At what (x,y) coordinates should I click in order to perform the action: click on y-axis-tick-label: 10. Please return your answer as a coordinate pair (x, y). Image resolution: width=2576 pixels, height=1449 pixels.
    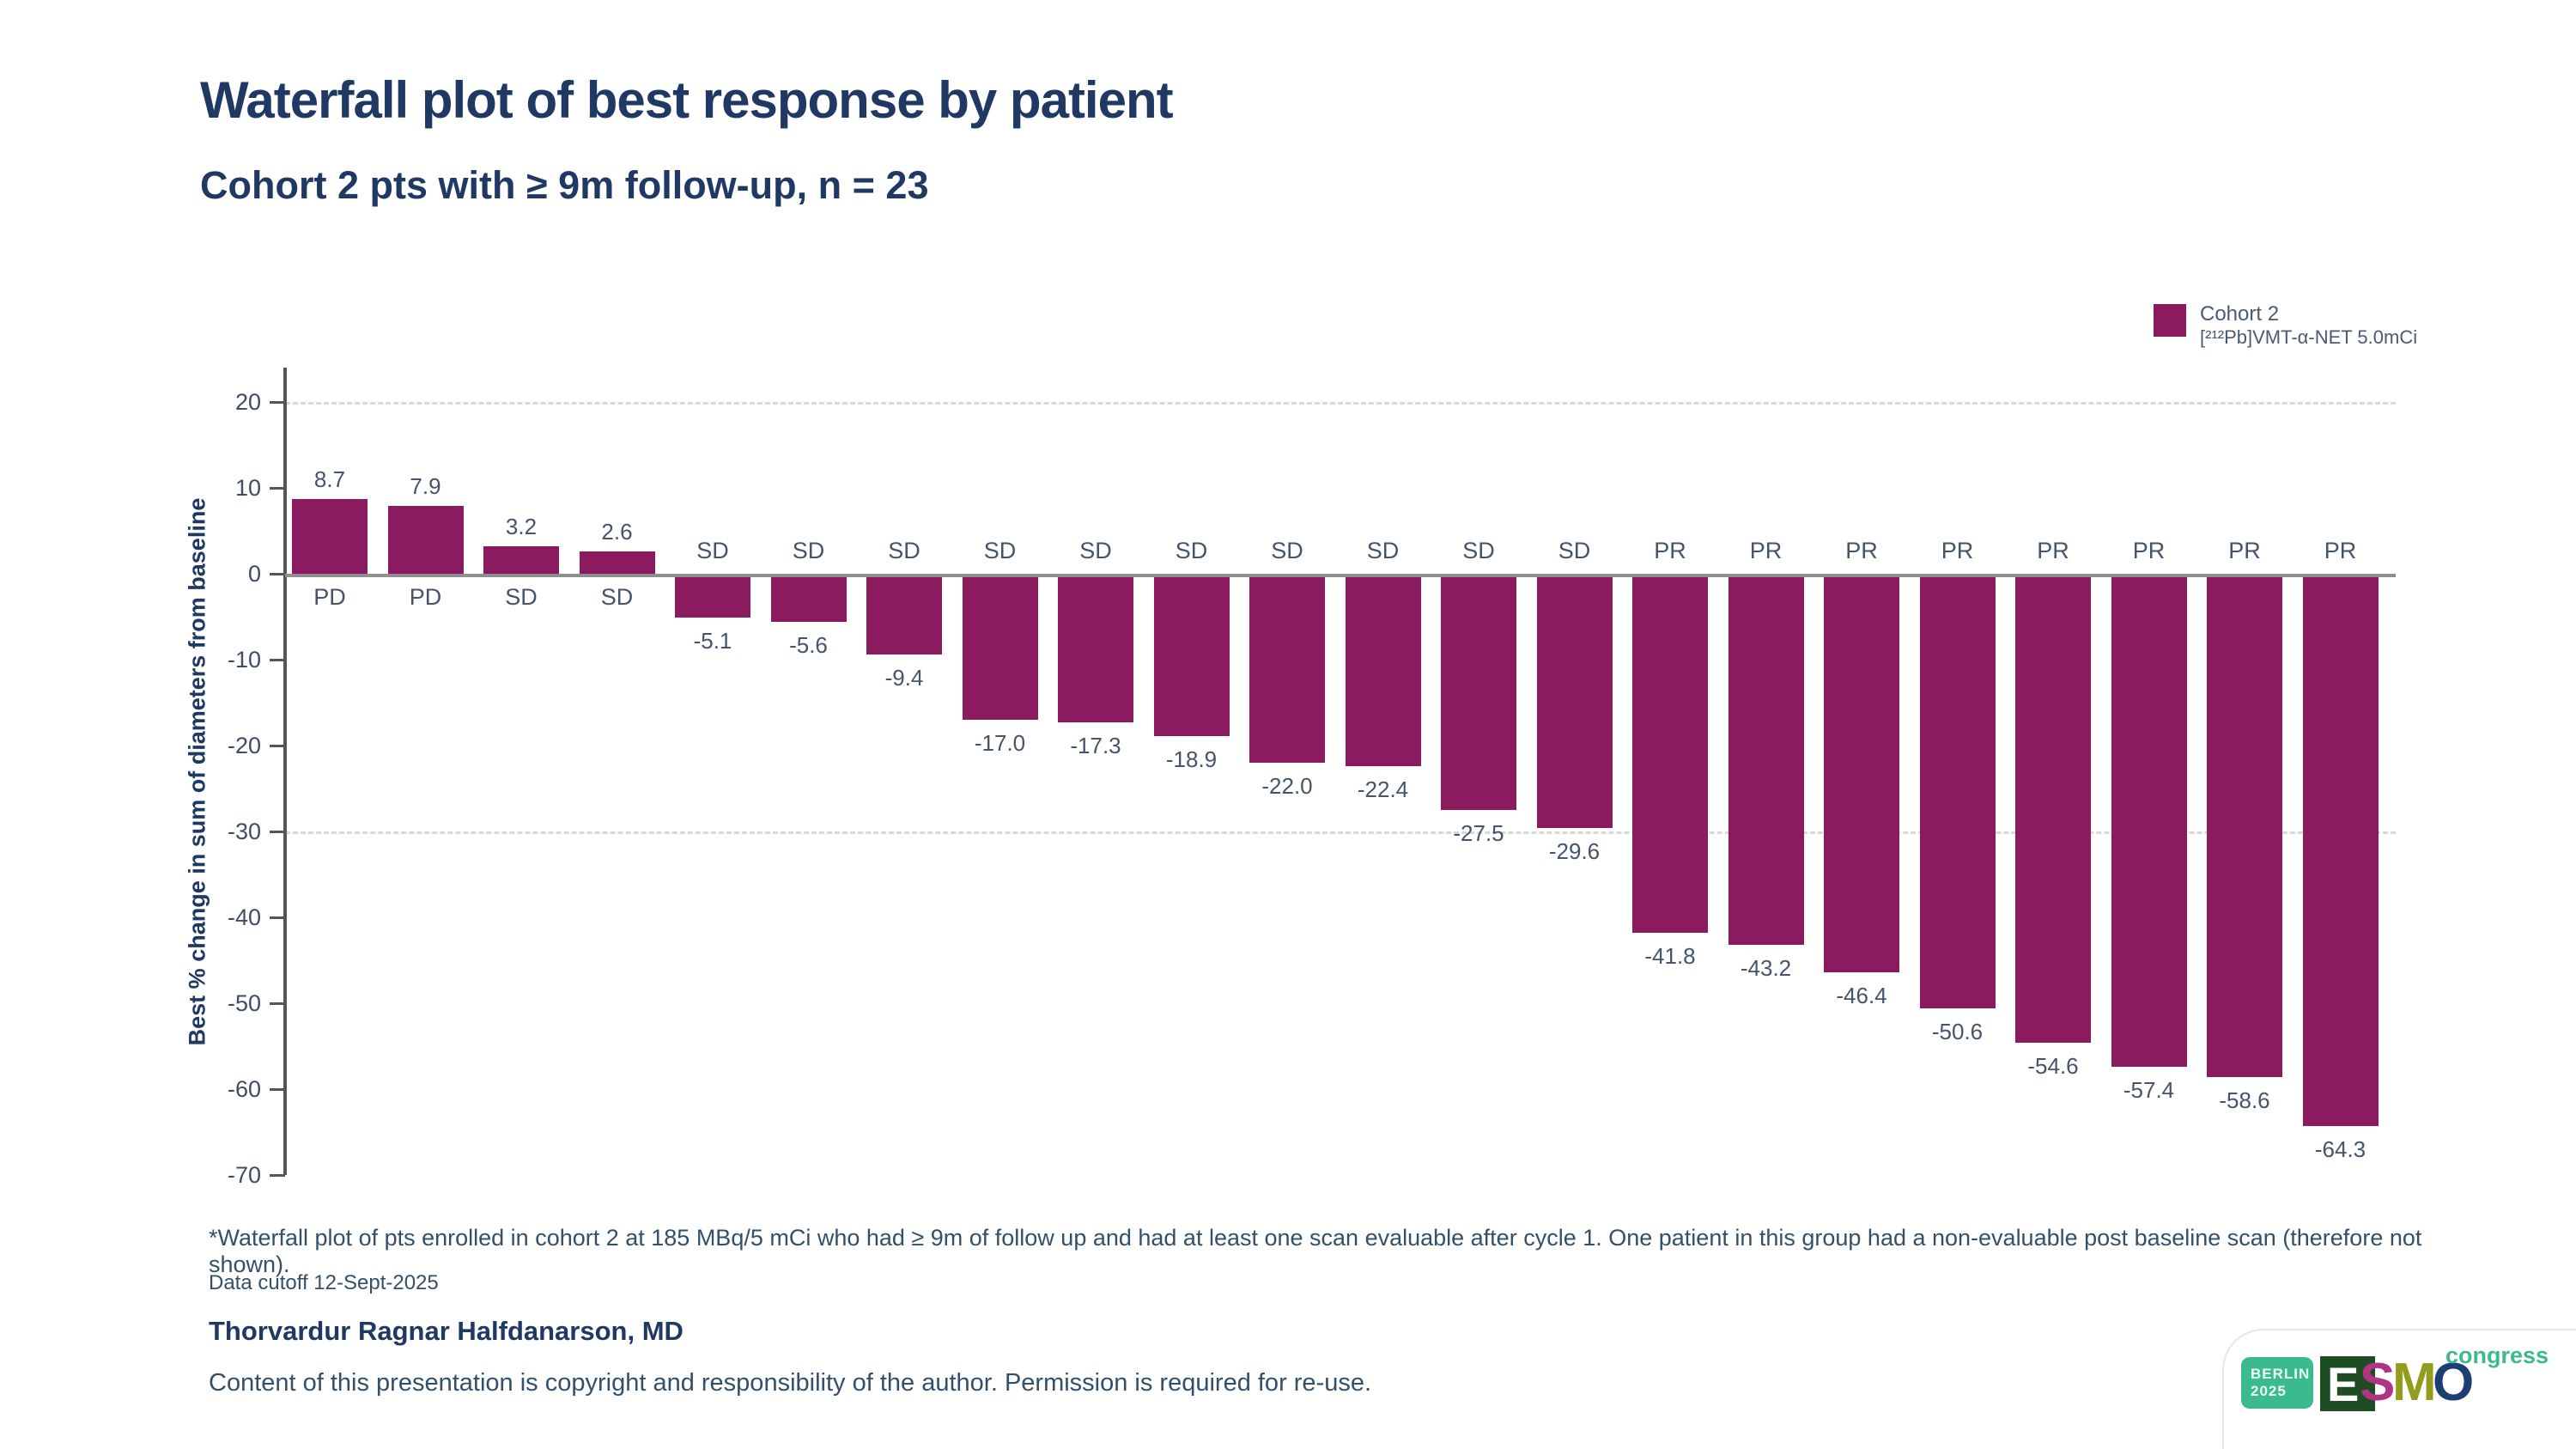
    Looking at the image, I should click on (248, 488).